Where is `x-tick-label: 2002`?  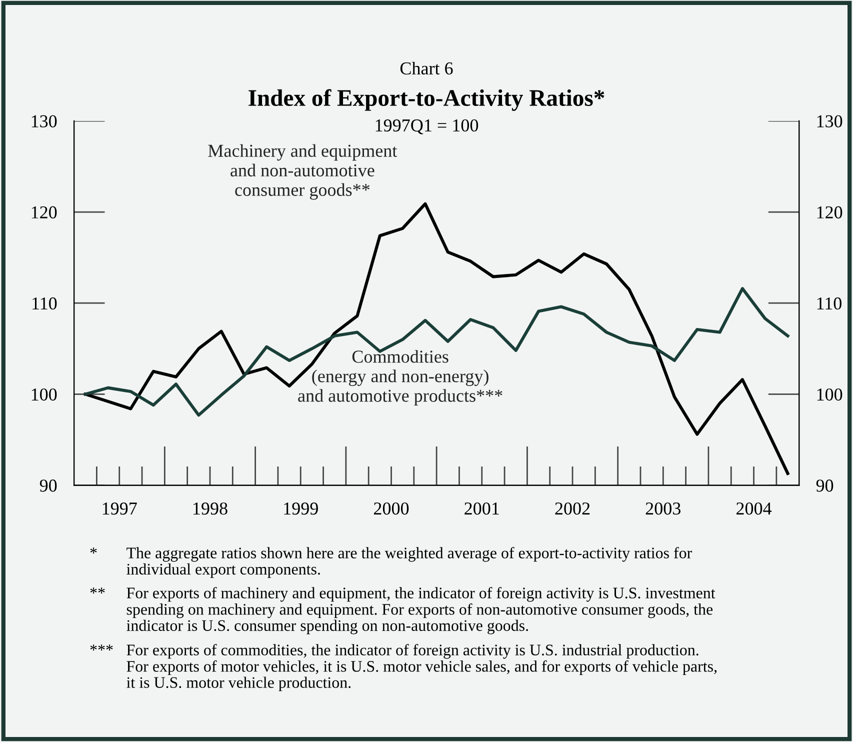
x-tick-label: 2002 is located at coordinates (572, 508).